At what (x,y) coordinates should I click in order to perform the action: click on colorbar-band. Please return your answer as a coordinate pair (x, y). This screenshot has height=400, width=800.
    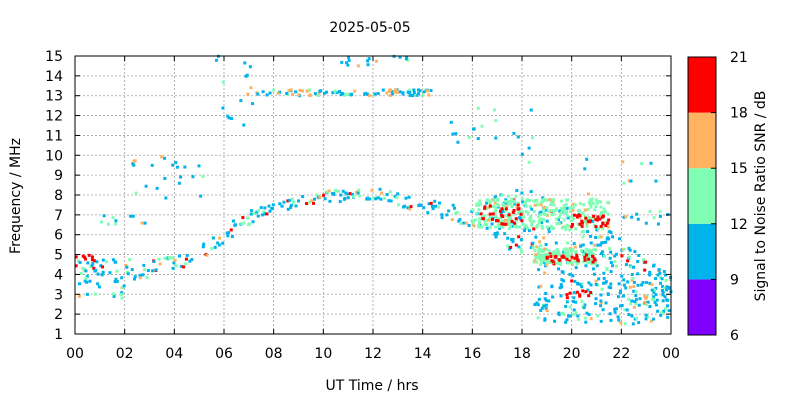
    Looking at the image, I should click on (702, 85).